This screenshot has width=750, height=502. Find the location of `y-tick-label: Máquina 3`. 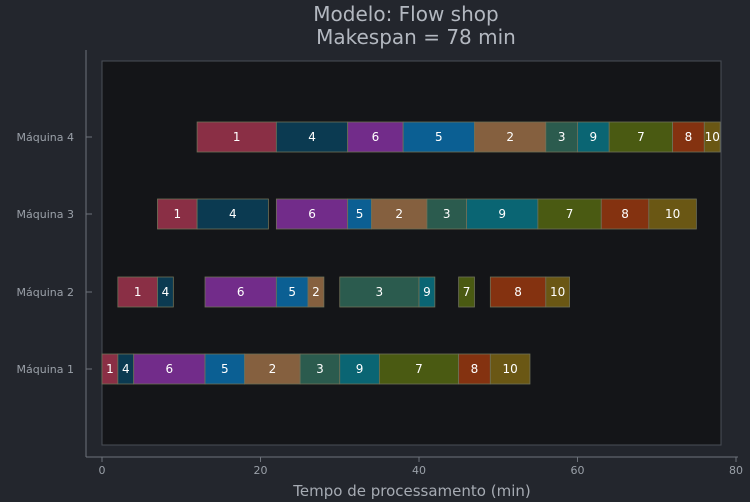

y-tick-label: Máquina 3 is located at coordinates (45, 214).